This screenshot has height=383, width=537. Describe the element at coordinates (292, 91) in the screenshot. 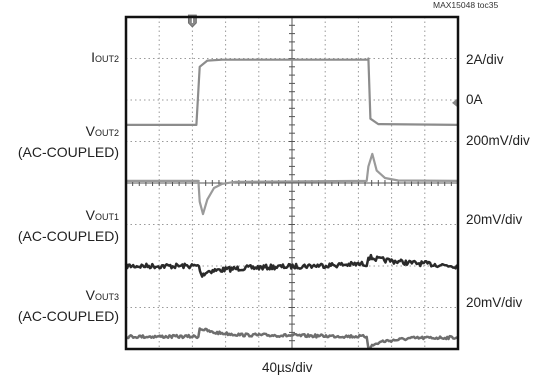

I see `trace-iout2` at that location.